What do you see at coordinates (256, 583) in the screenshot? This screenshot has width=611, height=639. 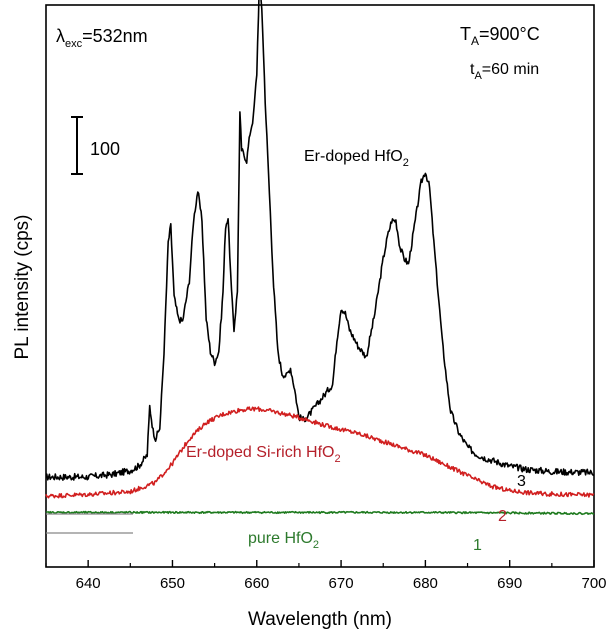 I see `x-tick-label: 660` at bounding box center [256, 583].